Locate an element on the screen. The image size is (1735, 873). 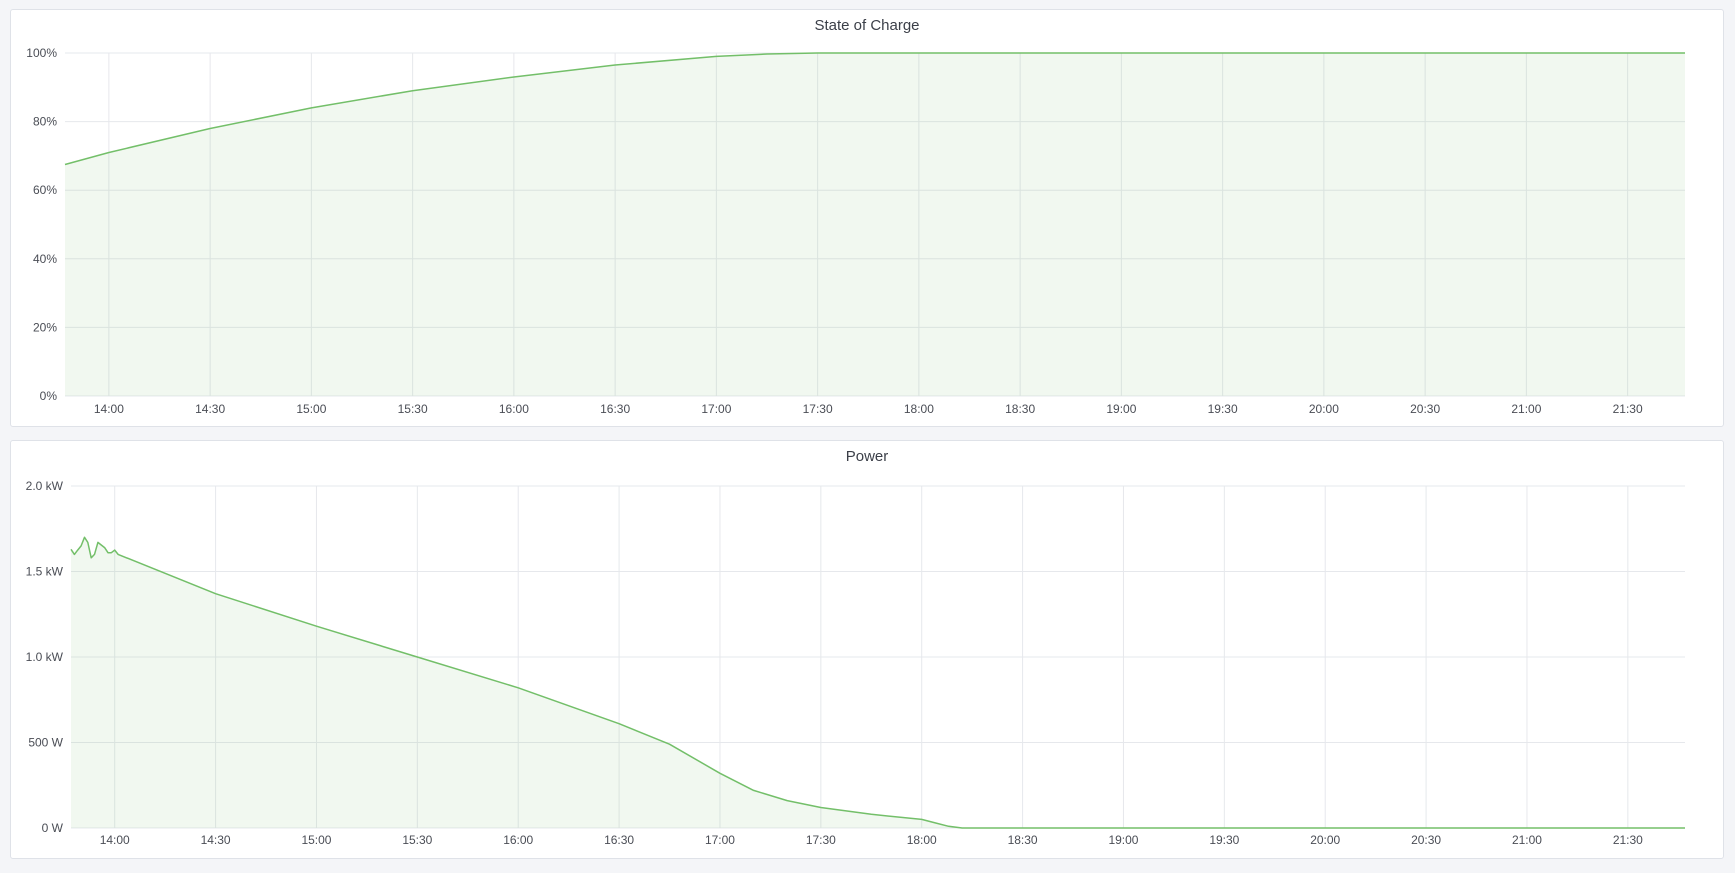
y-tick-label: 100% is located at coordinates (41, 53).